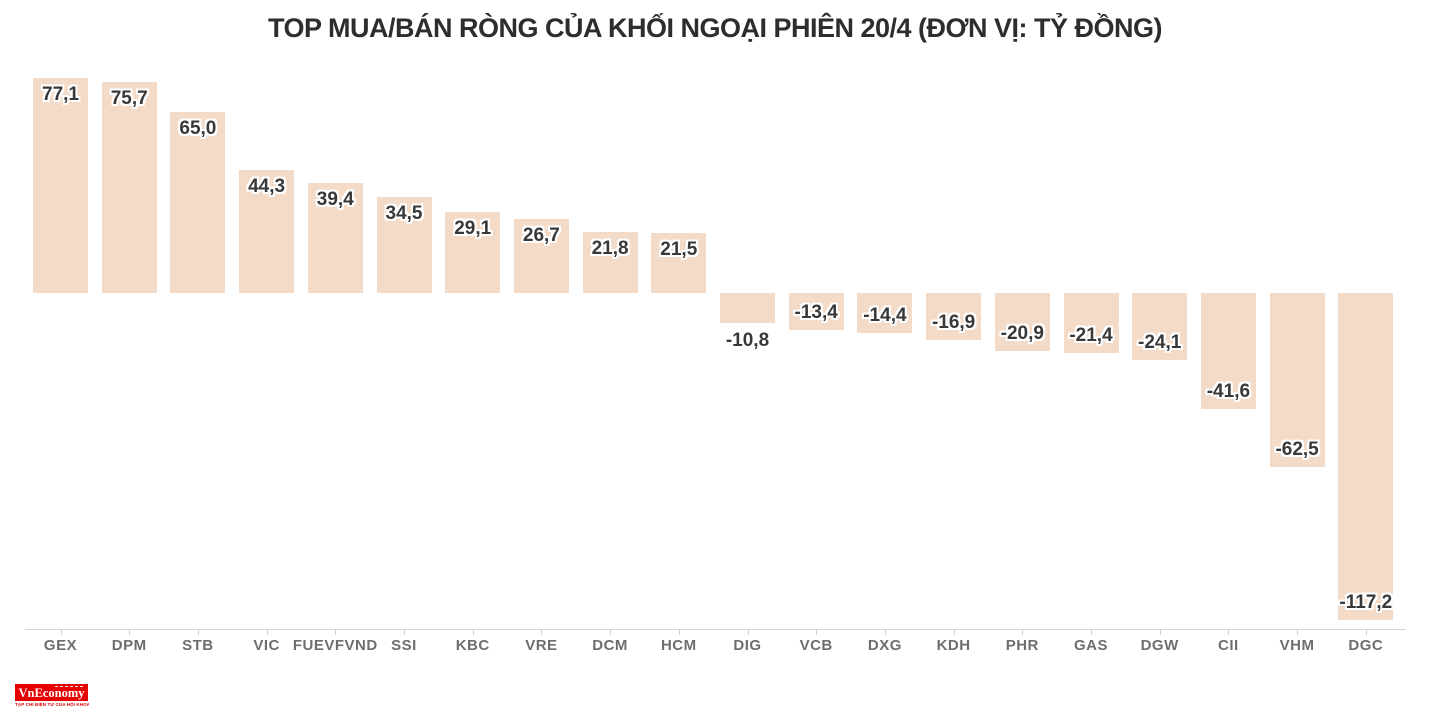 Image resolution: width=1430 pixels, height=726 pixels. I want to click on value-label-dgc: -117,2, so click(1366, 602).